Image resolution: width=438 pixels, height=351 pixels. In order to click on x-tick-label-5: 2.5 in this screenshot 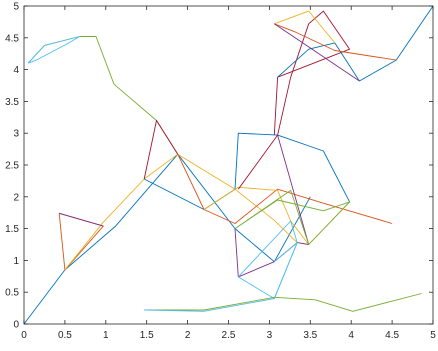, I will do `click(229, 335)`.